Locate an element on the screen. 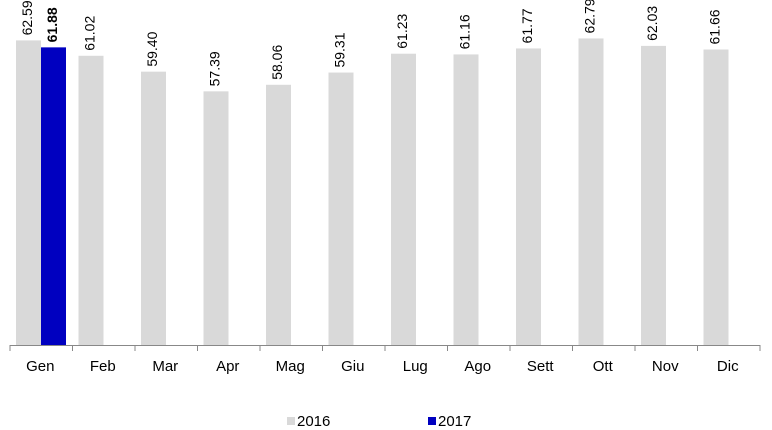  value-label: 62.03 is located at coordinates (652, 23).